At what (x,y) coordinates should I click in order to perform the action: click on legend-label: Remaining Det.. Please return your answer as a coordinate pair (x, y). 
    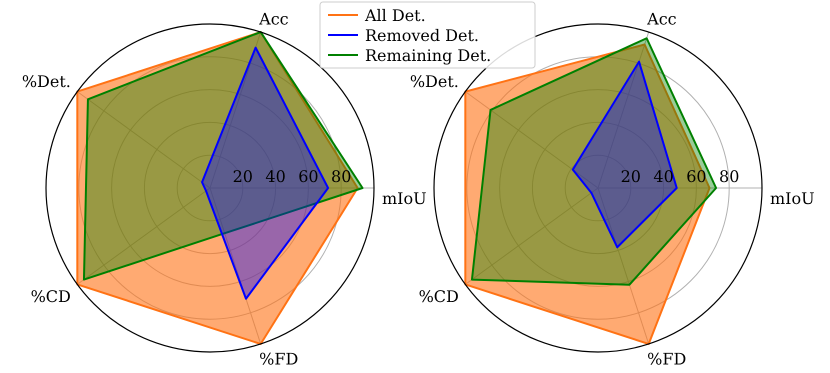
    Looking at the image, I should click on (428, 55).